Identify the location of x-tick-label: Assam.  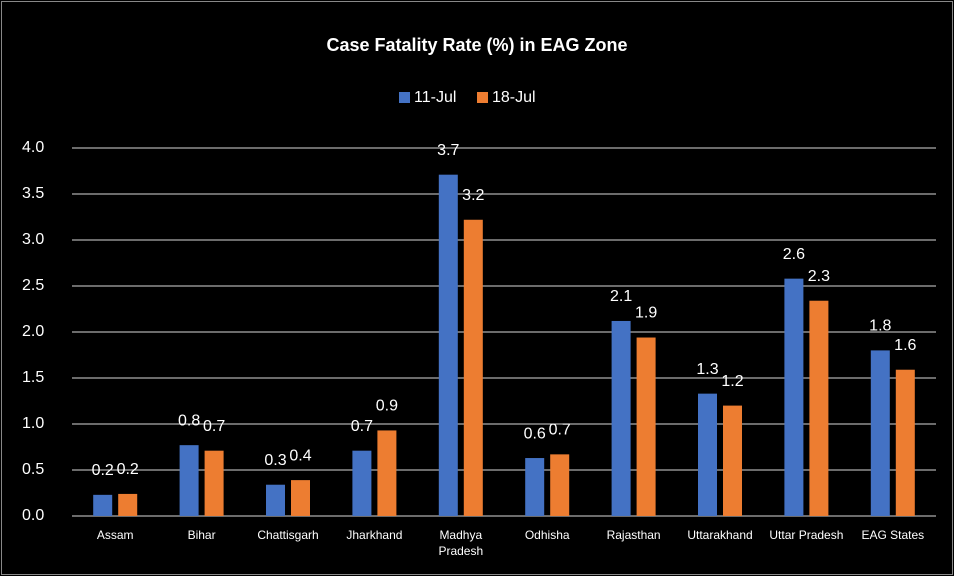
(115, 535).